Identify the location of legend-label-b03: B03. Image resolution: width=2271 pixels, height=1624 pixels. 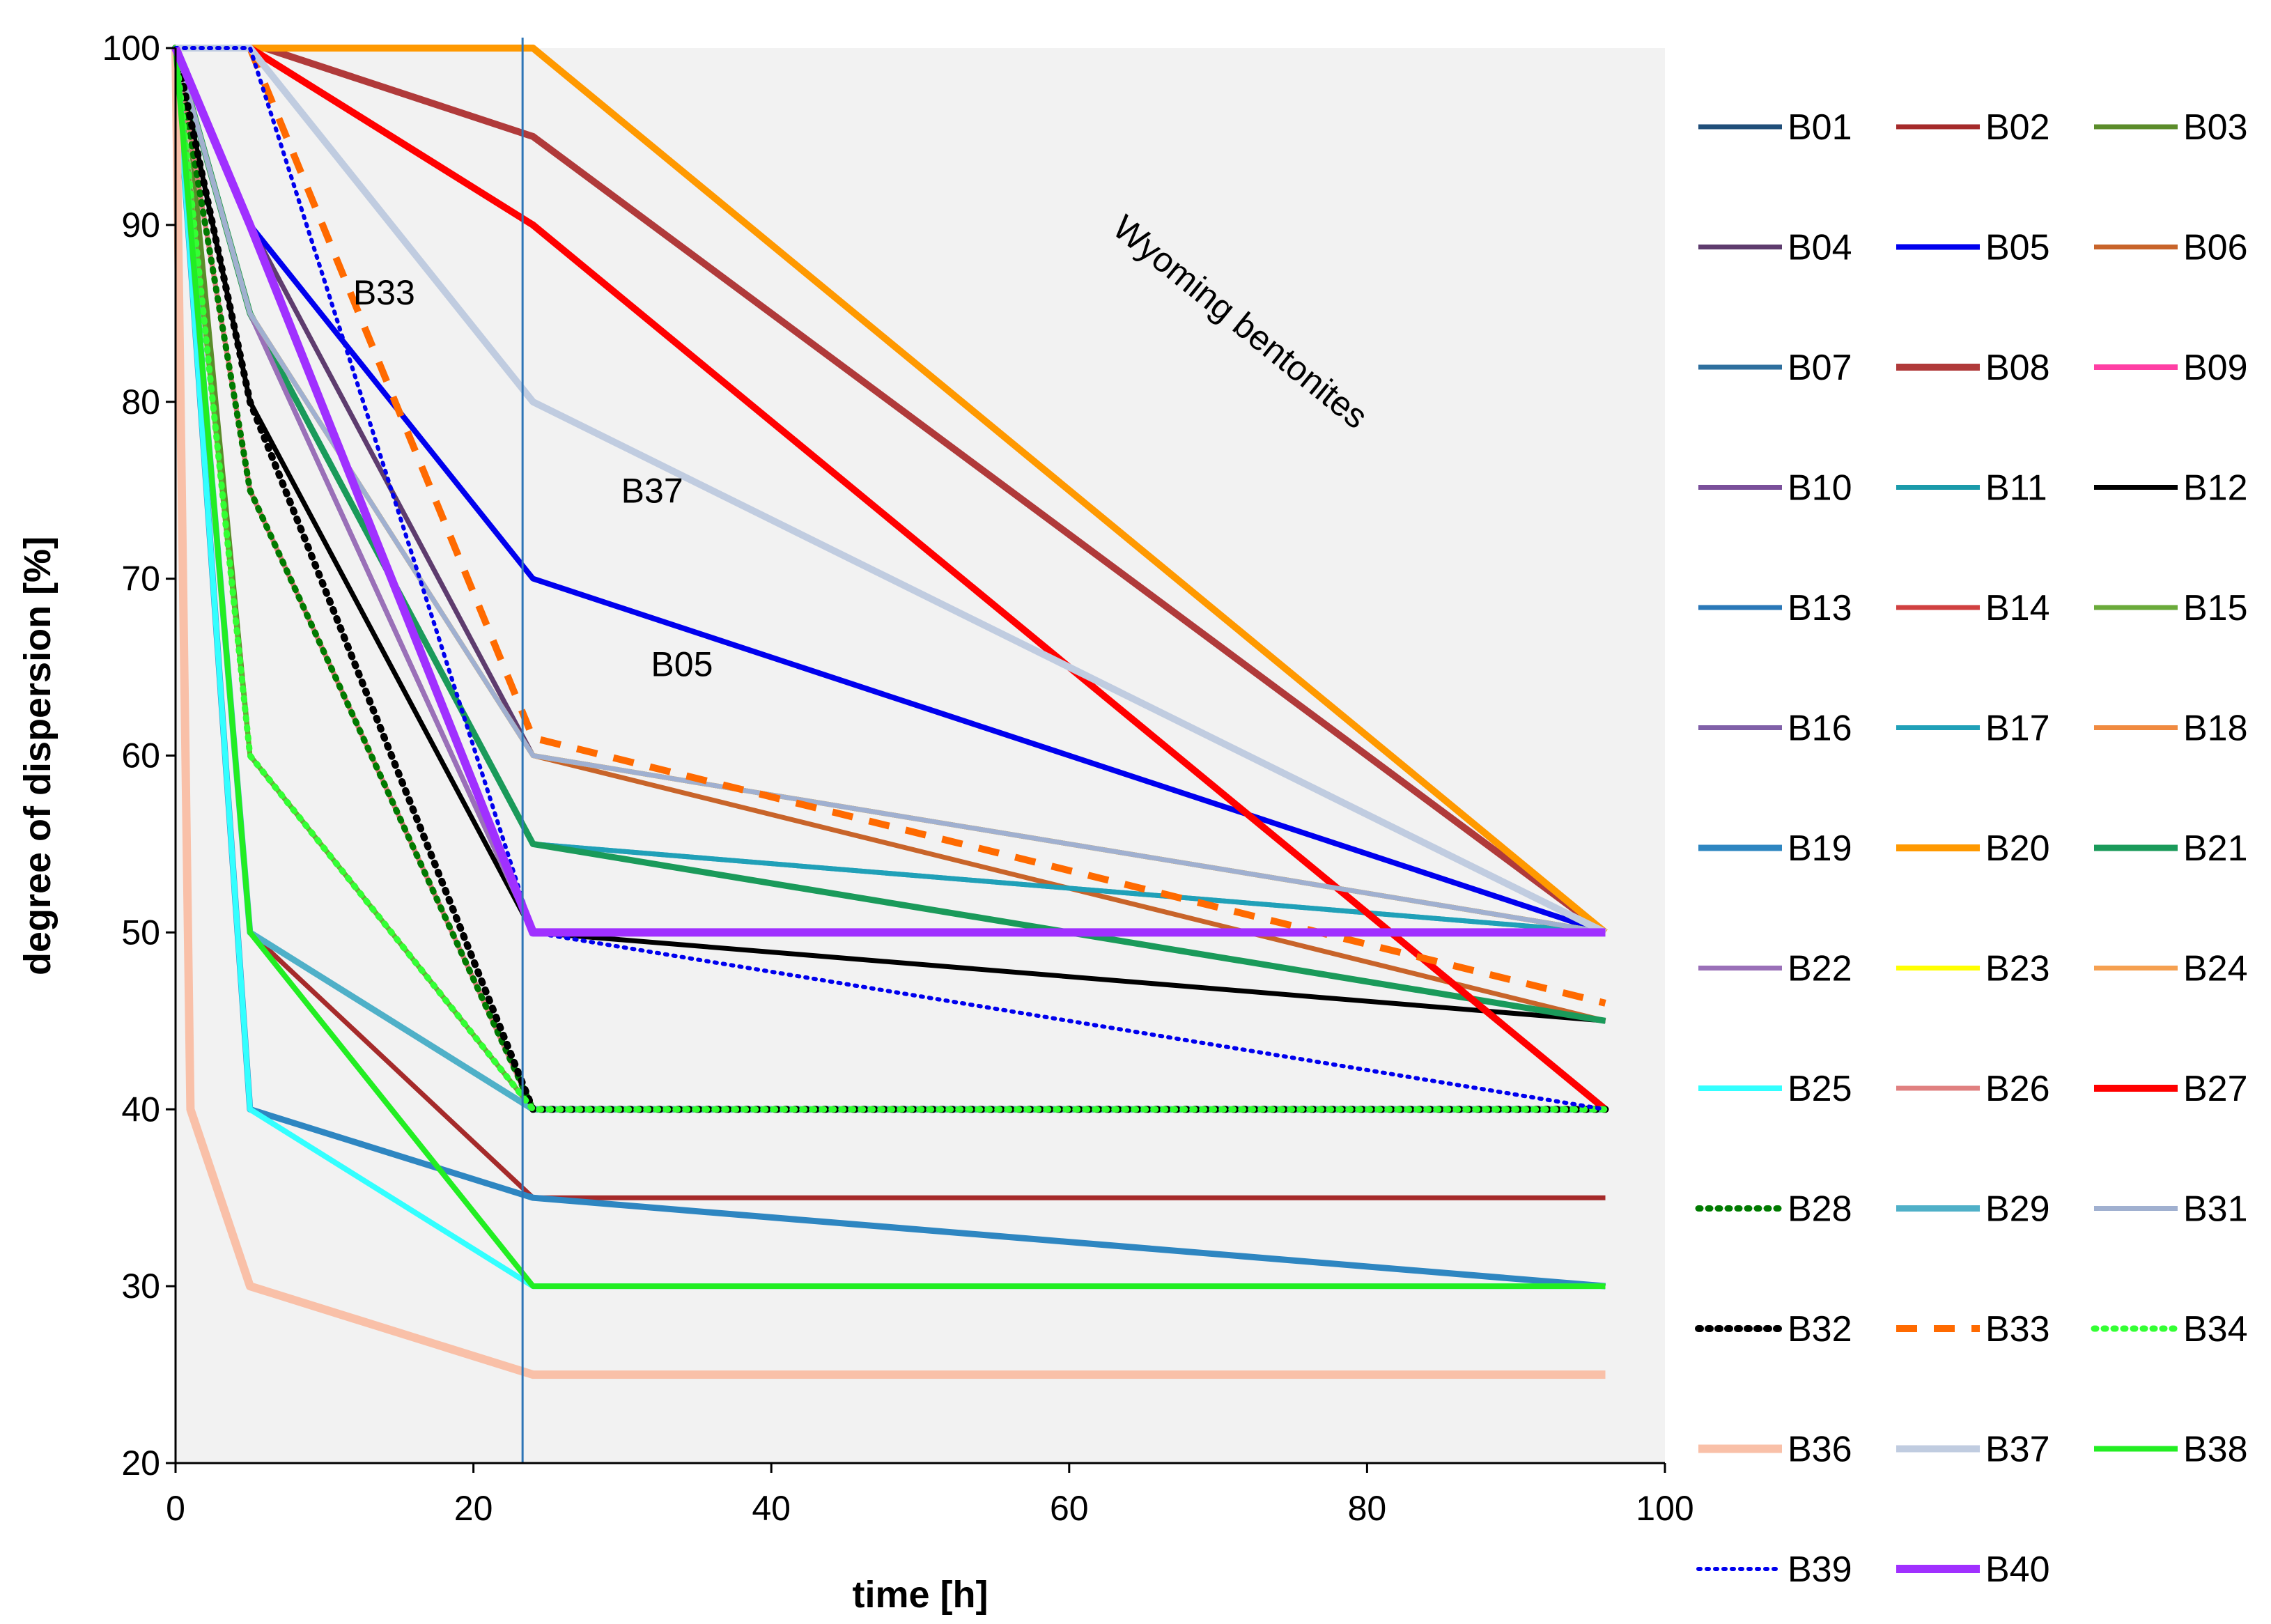
(2215, 127).